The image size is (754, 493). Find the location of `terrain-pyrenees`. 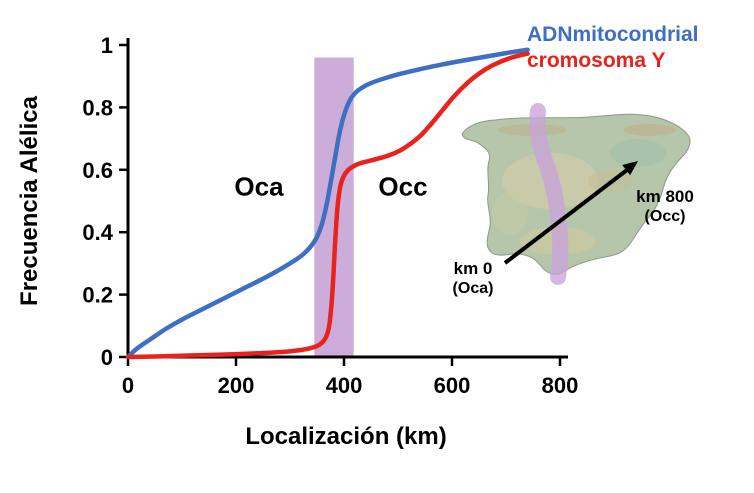

terrain-pyrenees is located at coordinates (650, 130).